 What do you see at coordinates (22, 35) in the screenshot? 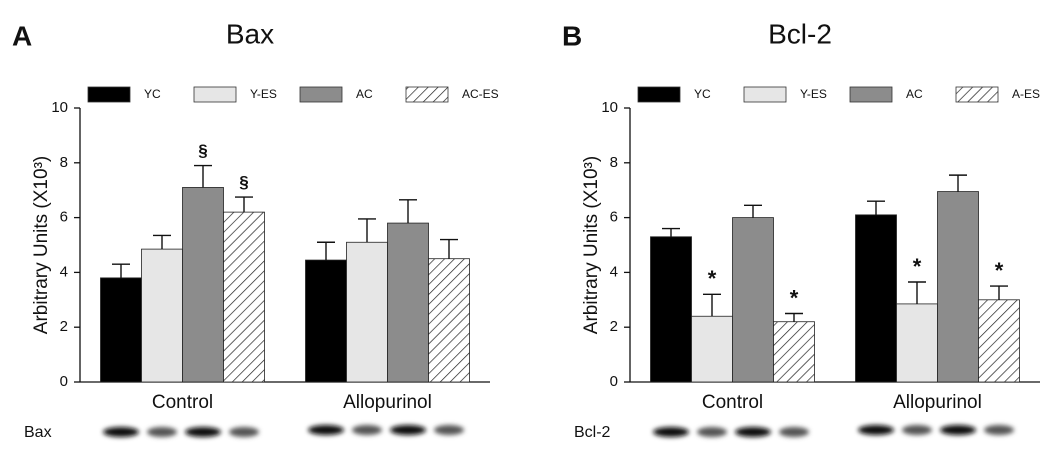
I see `panel-letter: A` at bounding box center [22, 35].